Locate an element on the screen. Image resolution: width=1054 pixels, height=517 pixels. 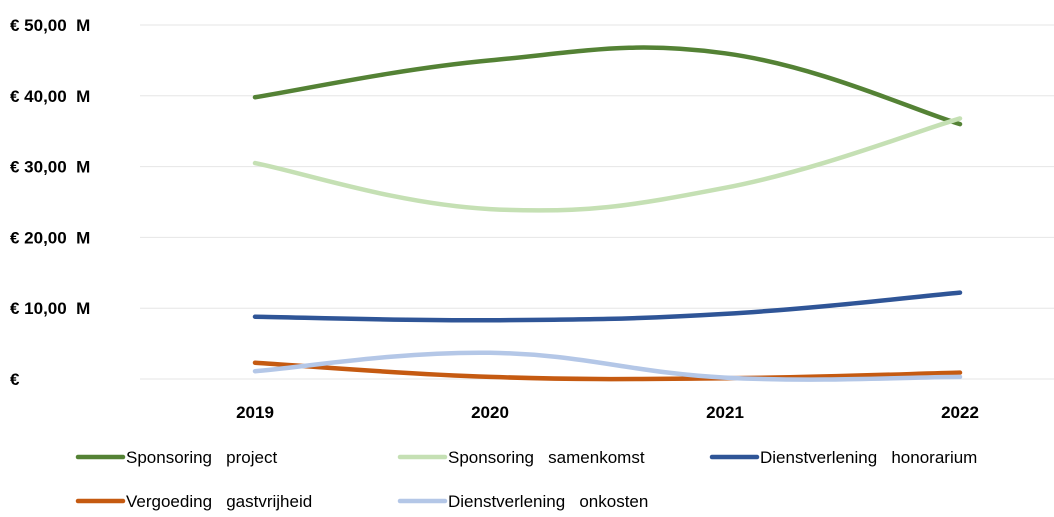
legend-label-4: Dienstverlening onkosten is located at coordinates (548, 501).